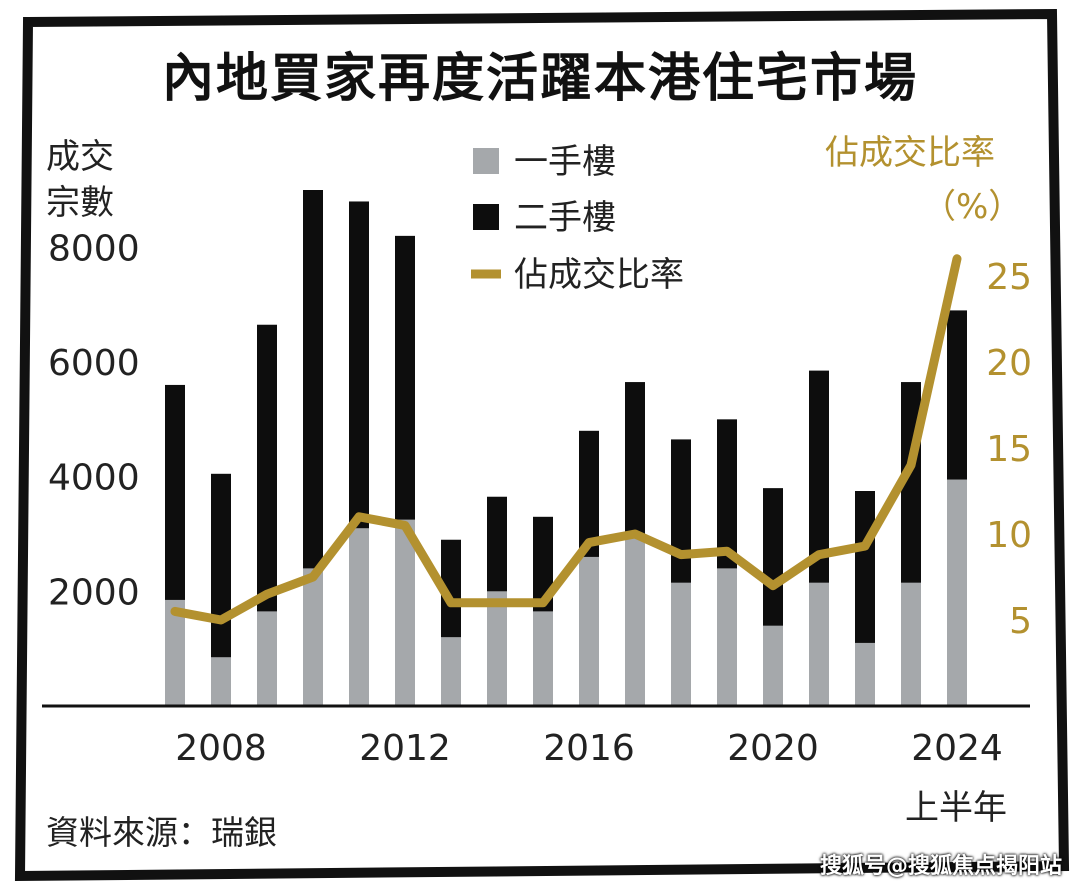 This screenshot has width=1080, height=888. I want to click on chart-title: 內地買家再度活躍本港住宅市場, so click(539, 79).